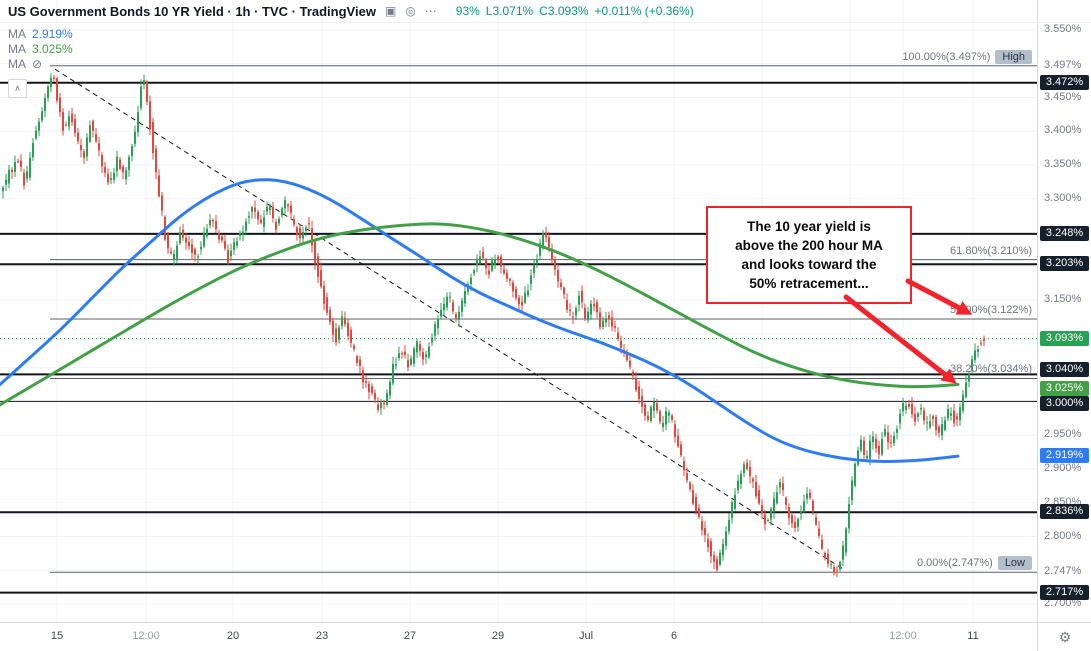 This screenshot has width=1091, height=651. What do you see at coordinates (17, 33) in the screenshot?
I see `ma1-label: MA` at bounding box center [17, 33].